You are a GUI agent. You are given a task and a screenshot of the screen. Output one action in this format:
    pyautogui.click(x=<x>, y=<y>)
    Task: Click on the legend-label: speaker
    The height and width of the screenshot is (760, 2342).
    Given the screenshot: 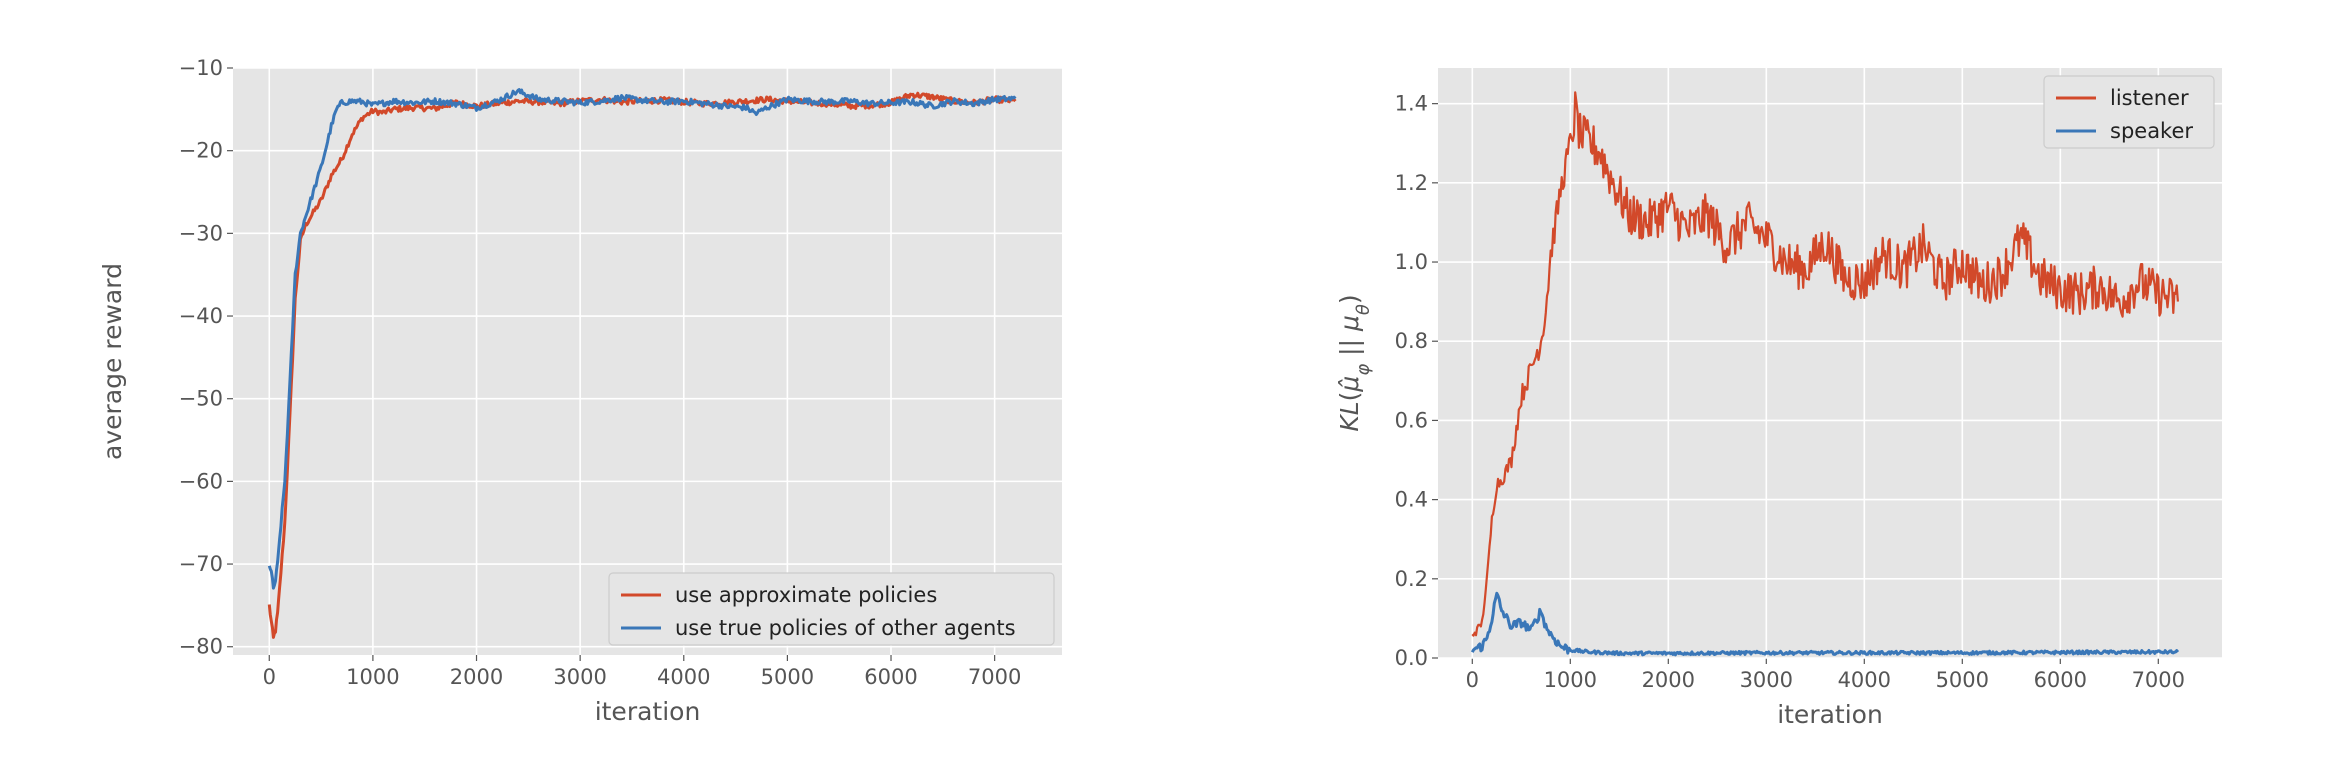 What is the action you would take?
    pyautogui.click(x=2151, y=131)
    